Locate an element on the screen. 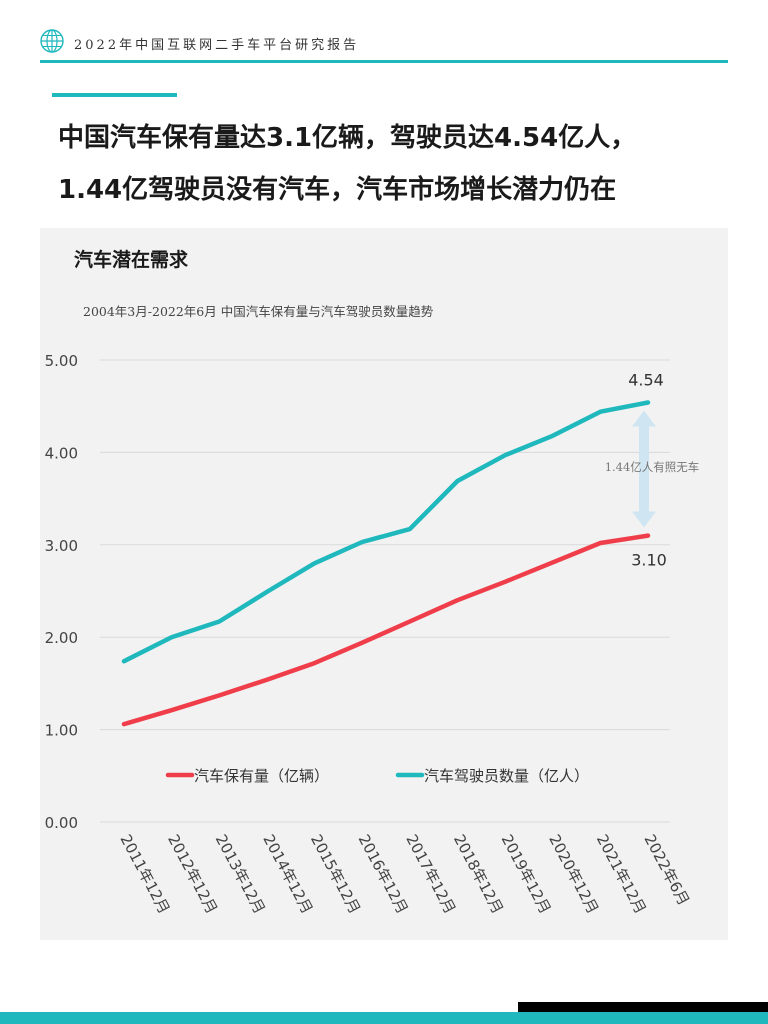 The image size is (768, 1024). end-label-cars: 3.10 is located at coordinates (649, 560).